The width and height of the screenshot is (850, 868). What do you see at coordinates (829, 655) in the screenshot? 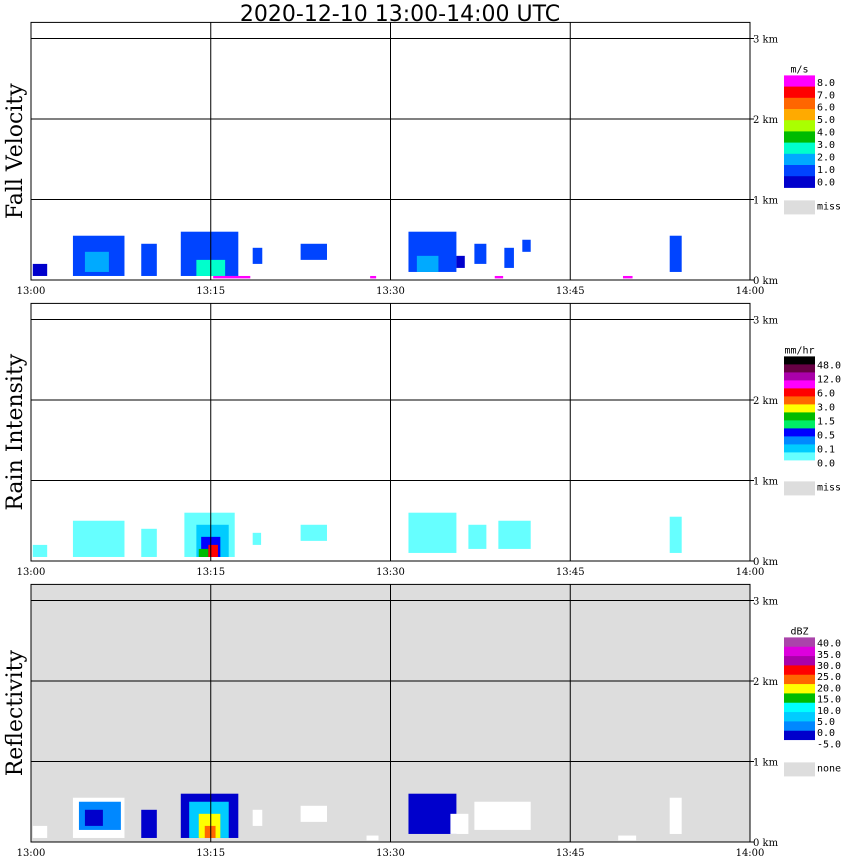
I see `colorbar-label: 35.0` at bounding box center [829, 655].